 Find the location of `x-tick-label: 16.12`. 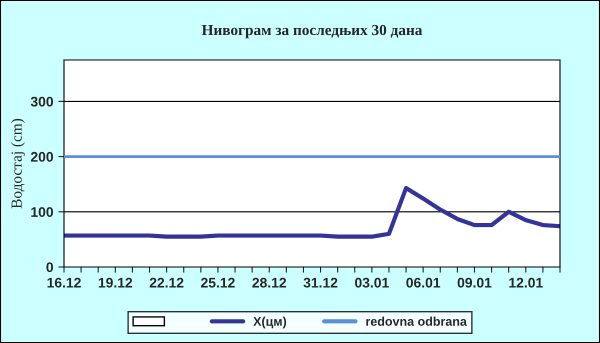

x-tick-label: 16.12 is located at coordinates (64, 283).